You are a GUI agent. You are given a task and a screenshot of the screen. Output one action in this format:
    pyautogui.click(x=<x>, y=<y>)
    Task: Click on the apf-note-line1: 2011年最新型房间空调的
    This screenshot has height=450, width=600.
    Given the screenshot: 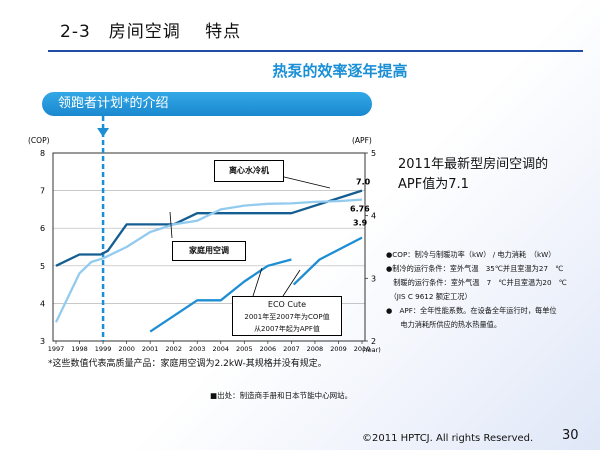 What is the action you would take?
    pyautogui.click(x=473, y=164)
    